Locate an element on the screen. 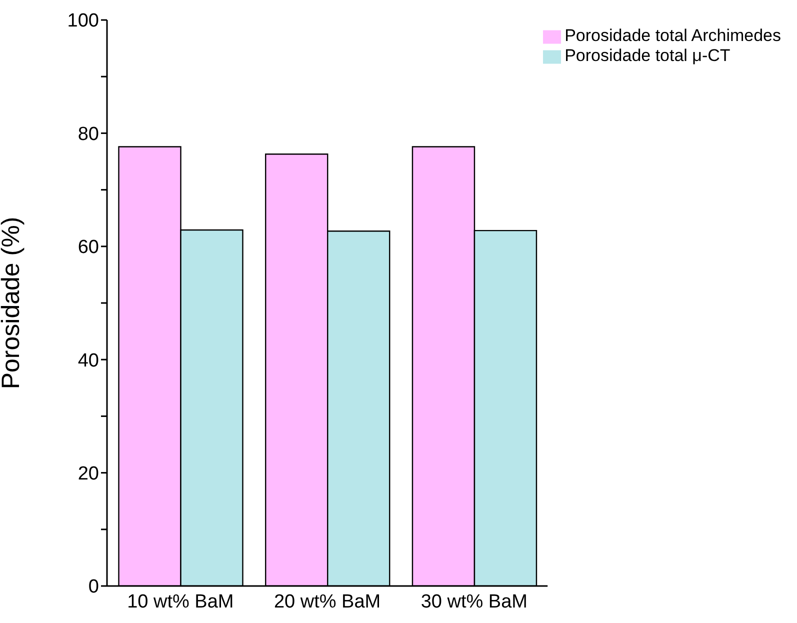  y-tick-label: 60 is located at coordinates (88, 247).